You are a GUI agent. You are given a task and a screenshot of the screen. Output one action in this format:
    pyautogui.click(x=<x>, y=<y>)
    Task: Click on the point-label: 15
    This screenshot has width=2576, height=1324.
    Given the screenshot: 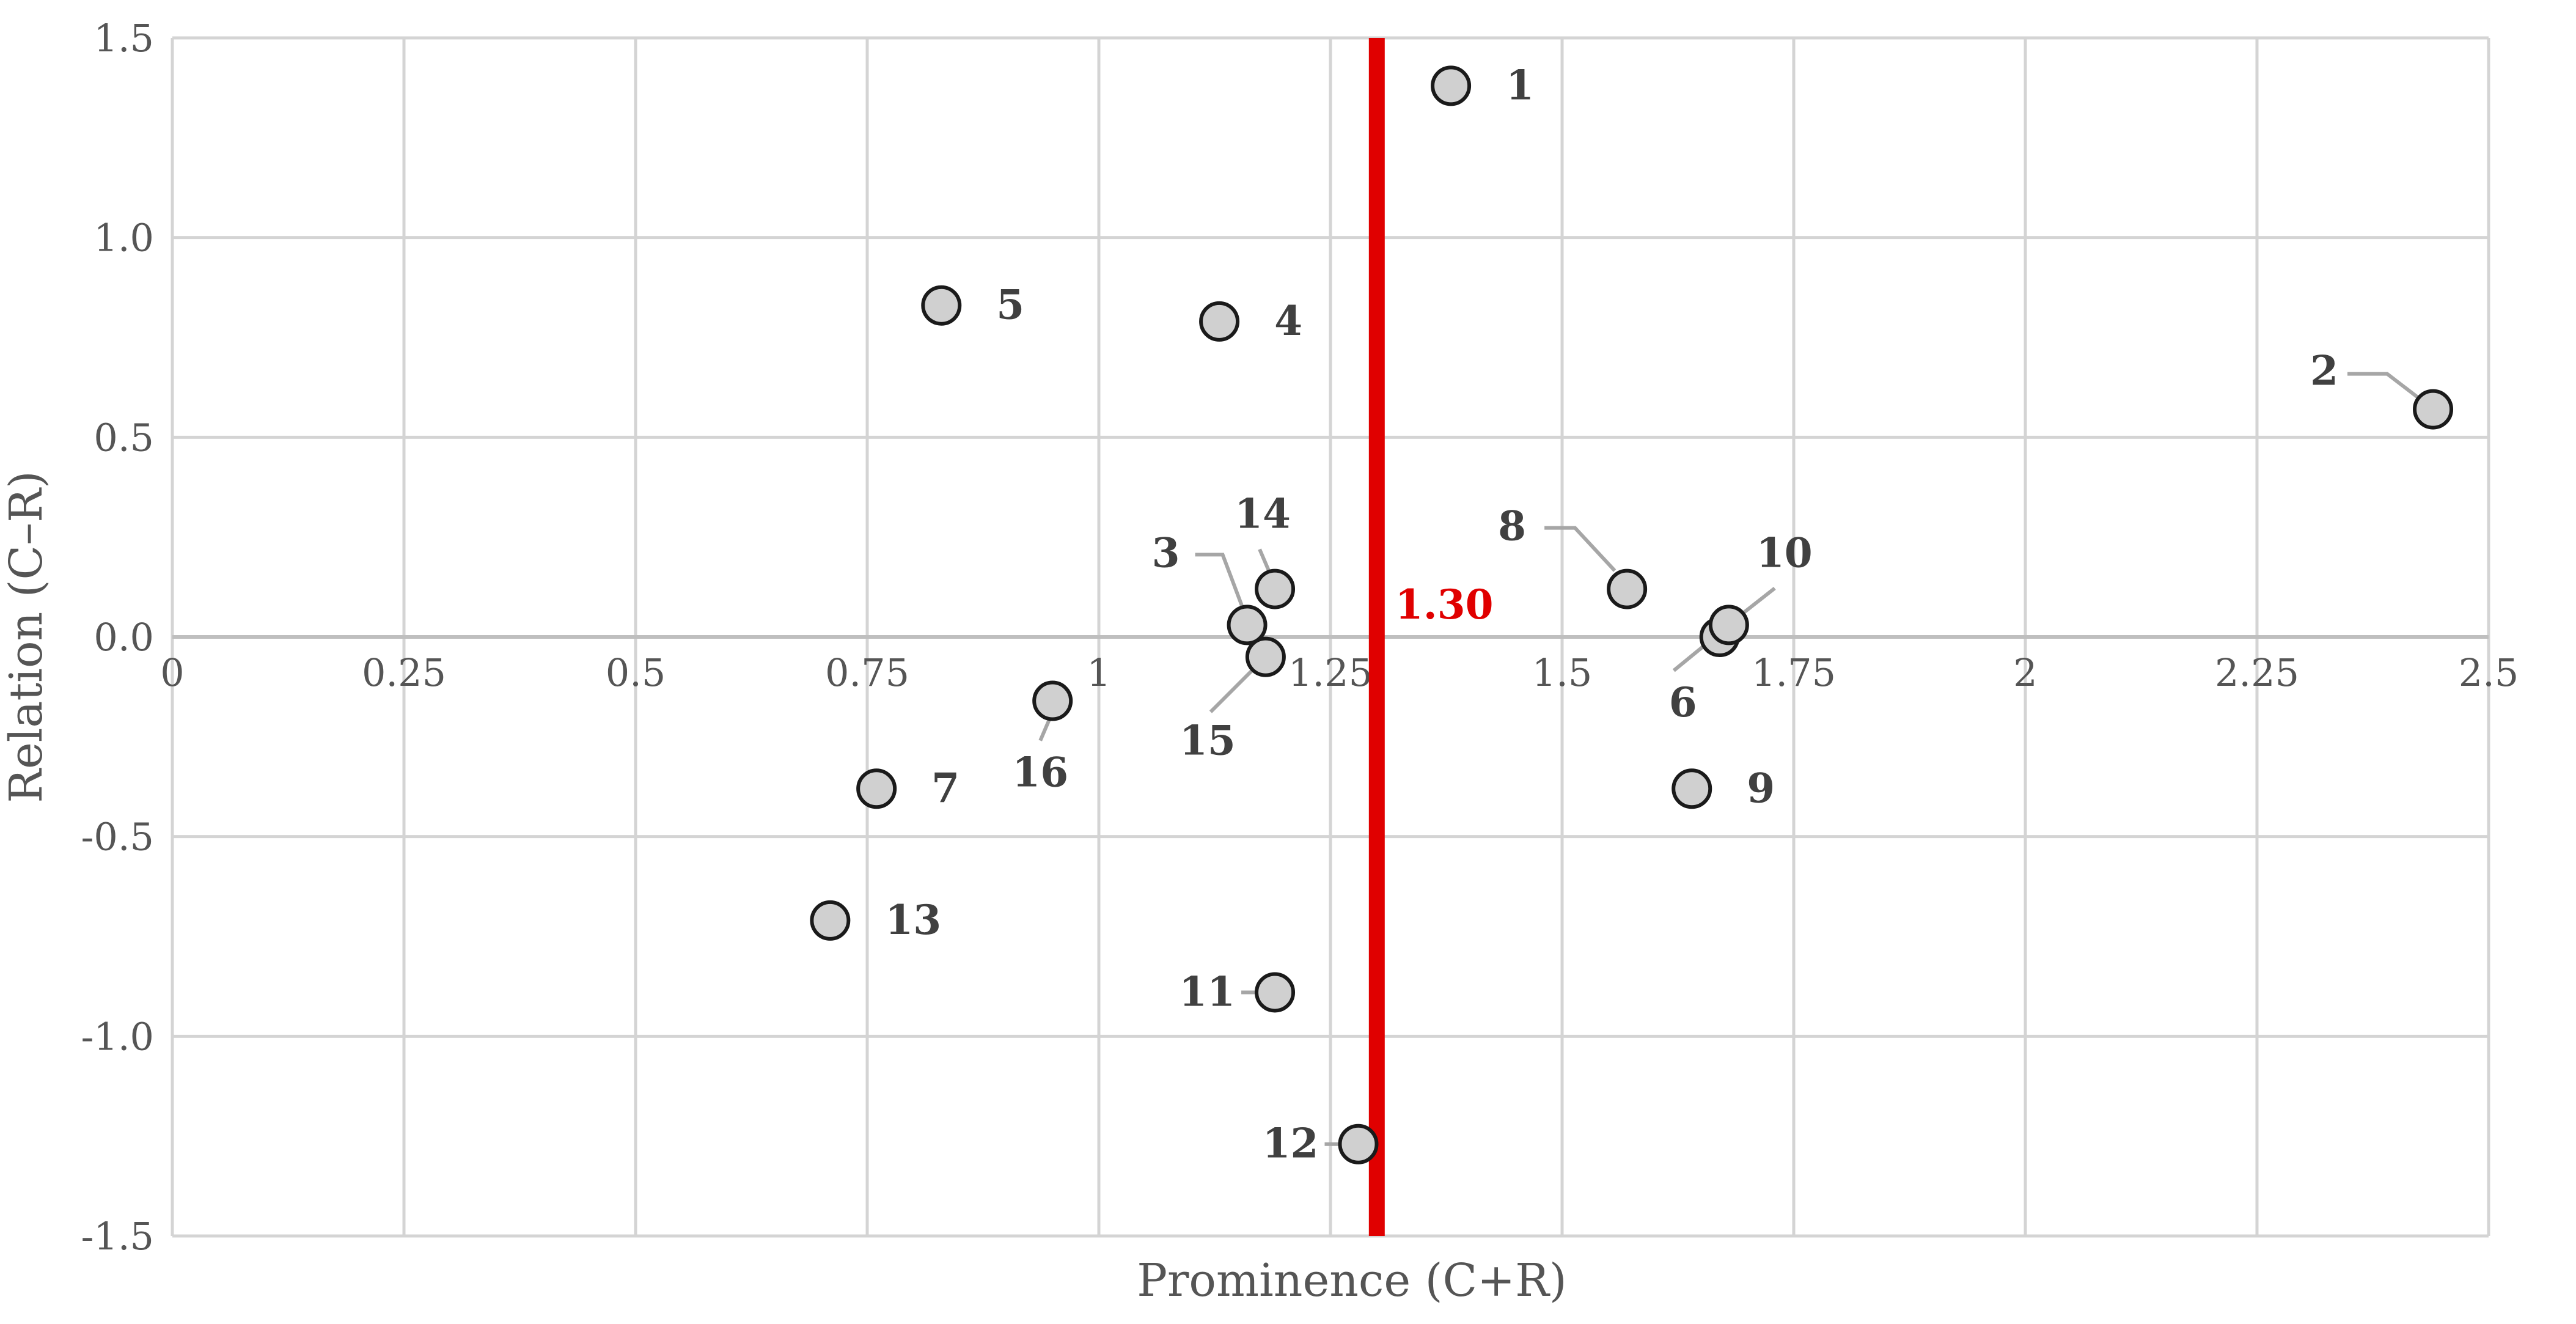 What is the action you would take?
    pyautogui.click(x=1208, y=741)
    